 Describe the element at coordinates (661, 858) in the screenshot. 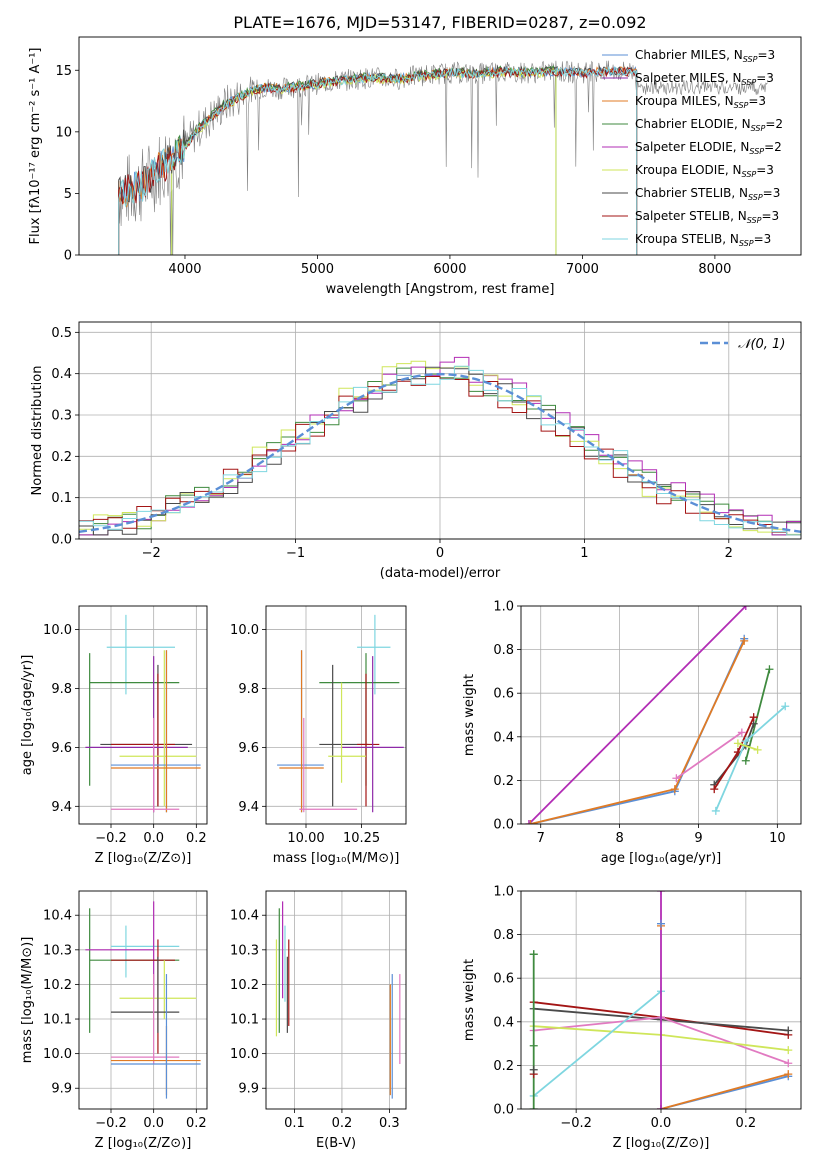

I see `x-axis-label: age [log₁₀(age/yr)]` at that location.